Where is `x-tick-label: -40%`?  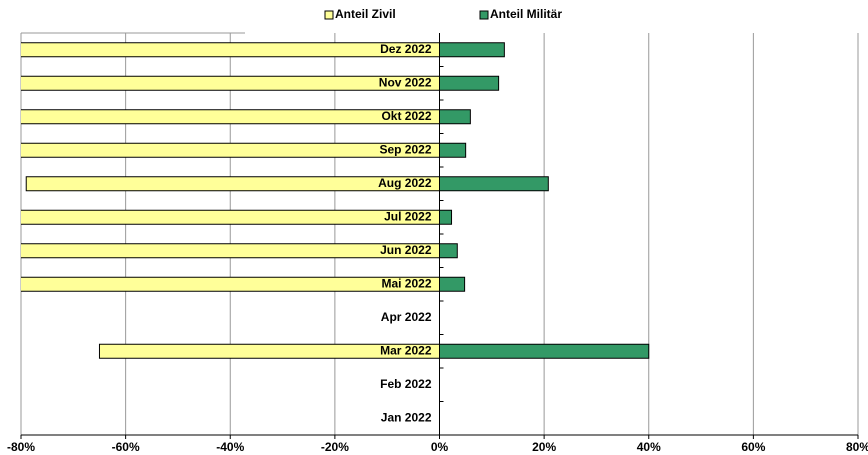
x-tick-label: -40% is located at coordinates (230, 447).